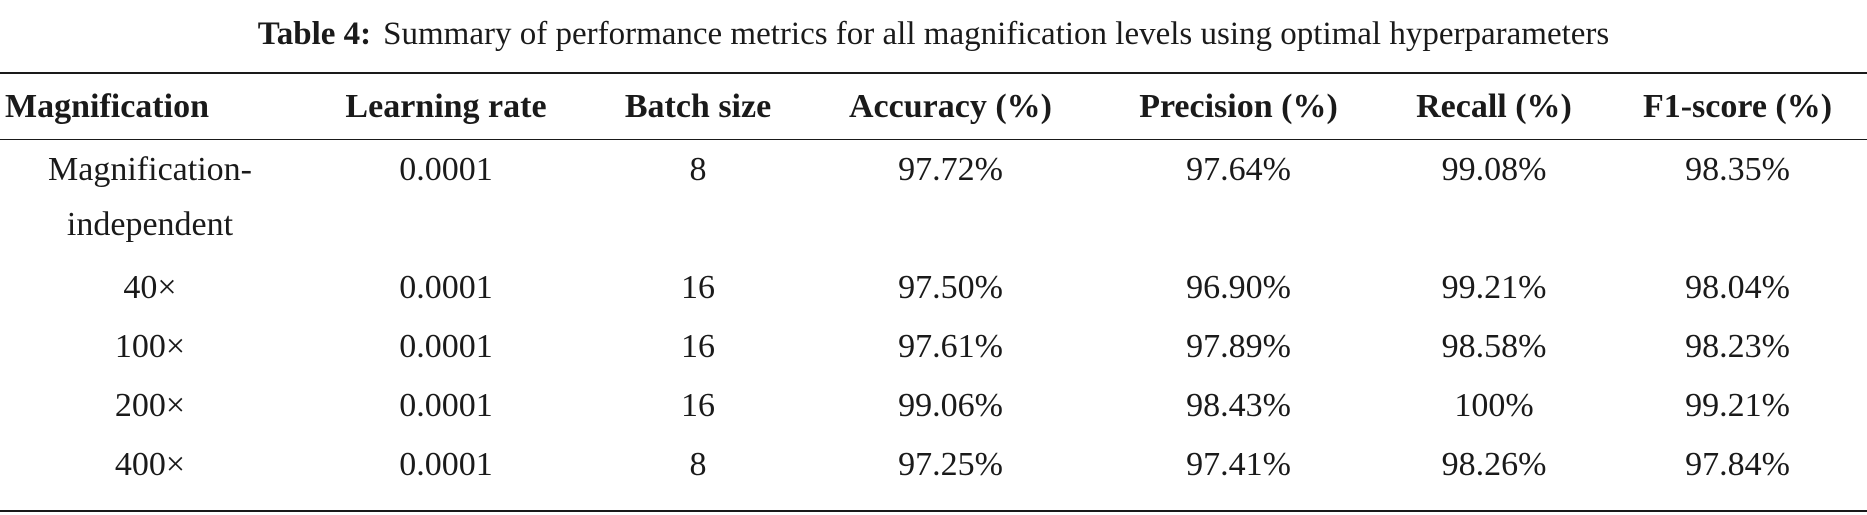  What do you see at coordinates (1737, 169) in the screenshot?
I see `cell-f1-score: 98.35%` at bounding box center [1737, 169].